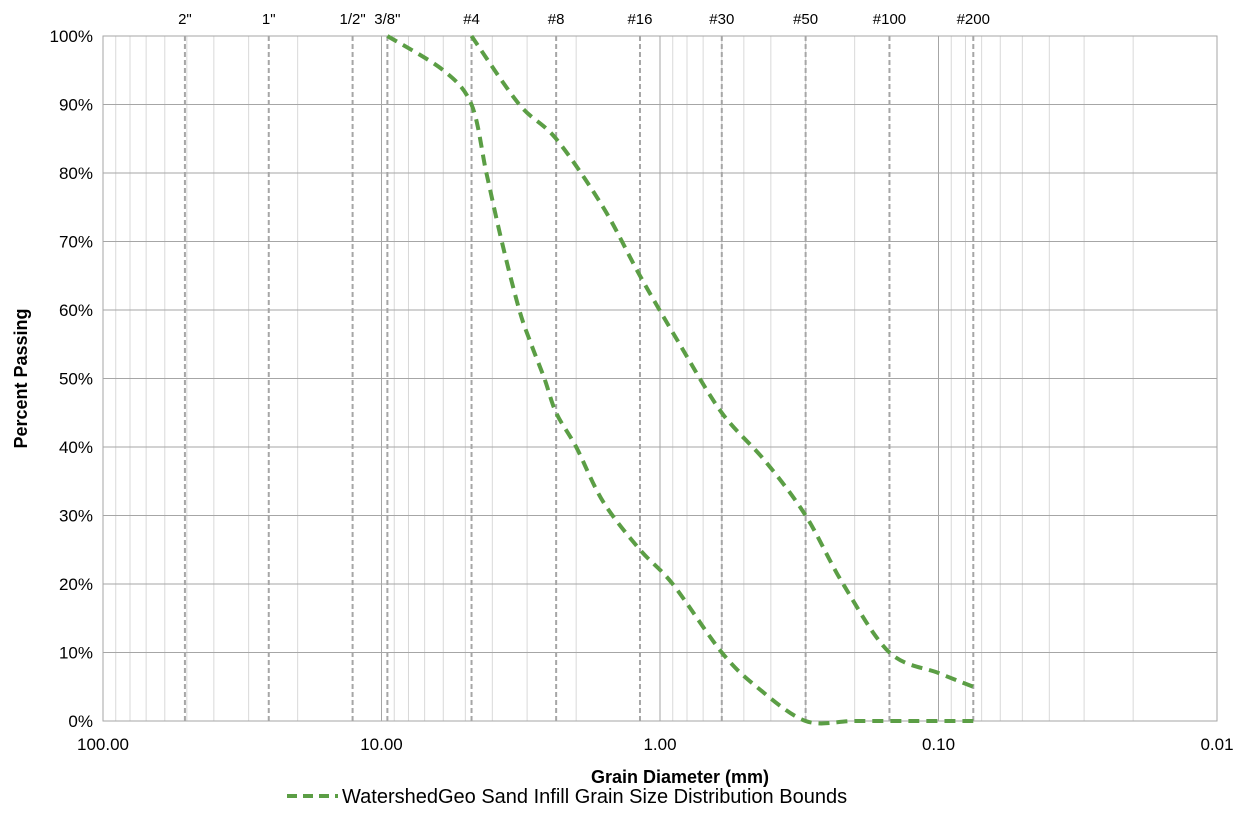 This screenshot has height=833, width=1250. What do you see at coordinates (805, 19) in the screenshot?
I see `sieve-label: #50` at bounding box center [805, 19].